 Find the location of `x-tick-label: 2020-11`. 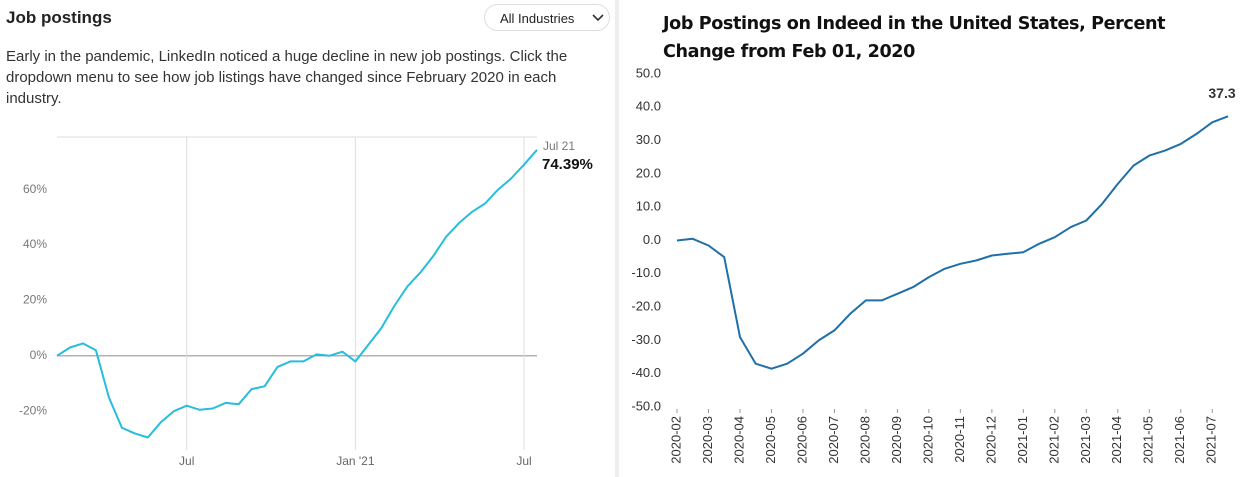

x-tick-label: 2020-11 is located at coordinates (959, 439).